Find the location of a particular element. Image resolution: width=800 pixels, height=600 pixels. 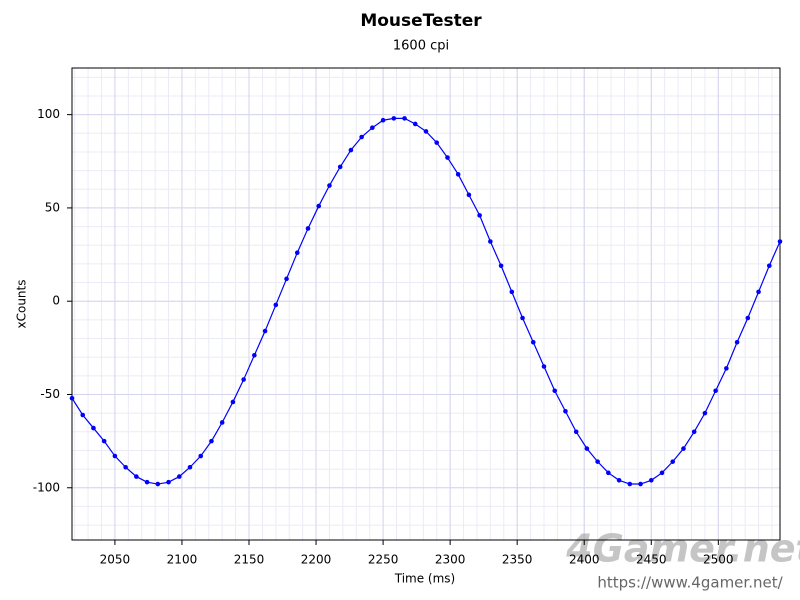

x-tick-label: 2100 is located at coordinates (182, 560).